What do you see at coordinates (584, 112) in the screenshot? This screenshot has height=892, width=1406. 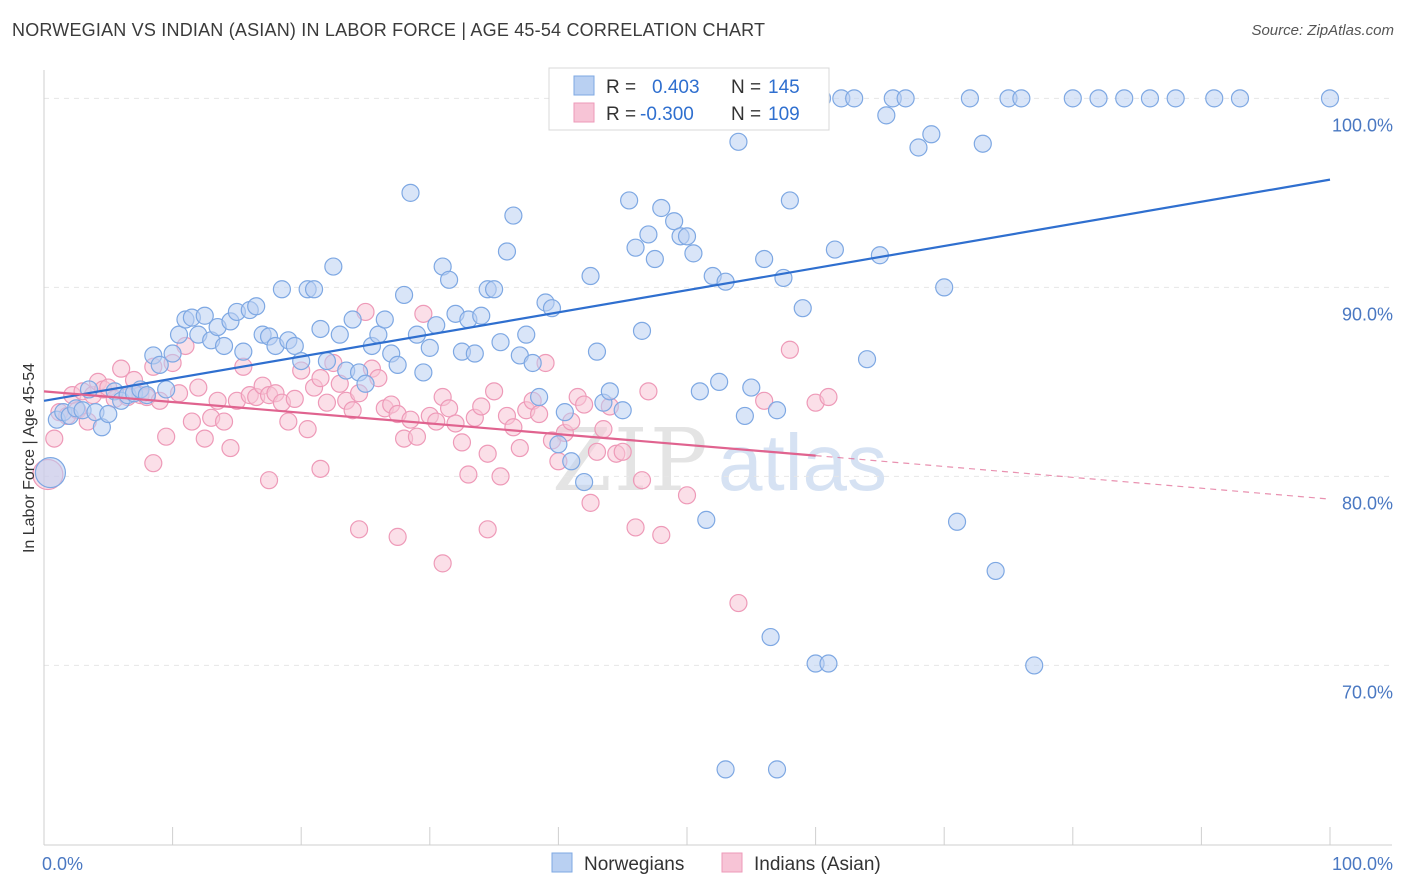 I see `indian-swatch` at bounding box center [584, 112].